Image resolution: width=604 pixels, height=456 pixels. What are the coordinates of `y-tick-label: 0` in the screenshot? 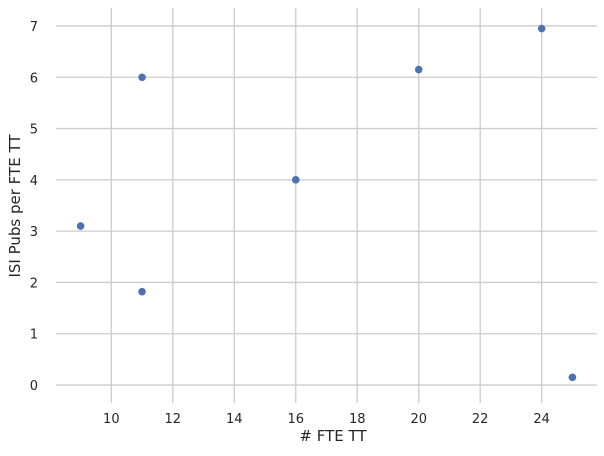 It's located at (34, 386).